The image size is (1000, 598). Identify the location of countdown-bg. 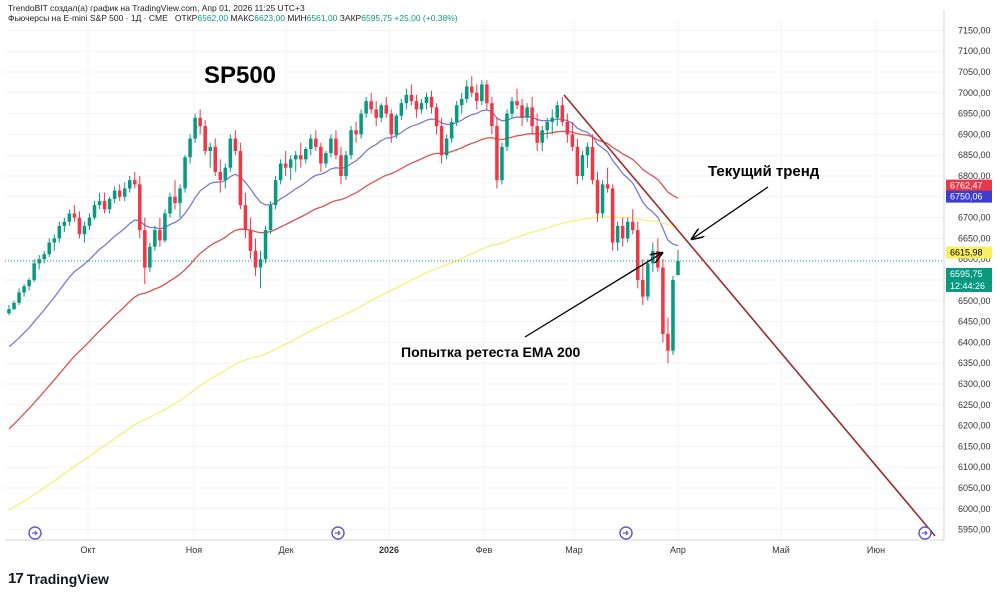
(969, 285).